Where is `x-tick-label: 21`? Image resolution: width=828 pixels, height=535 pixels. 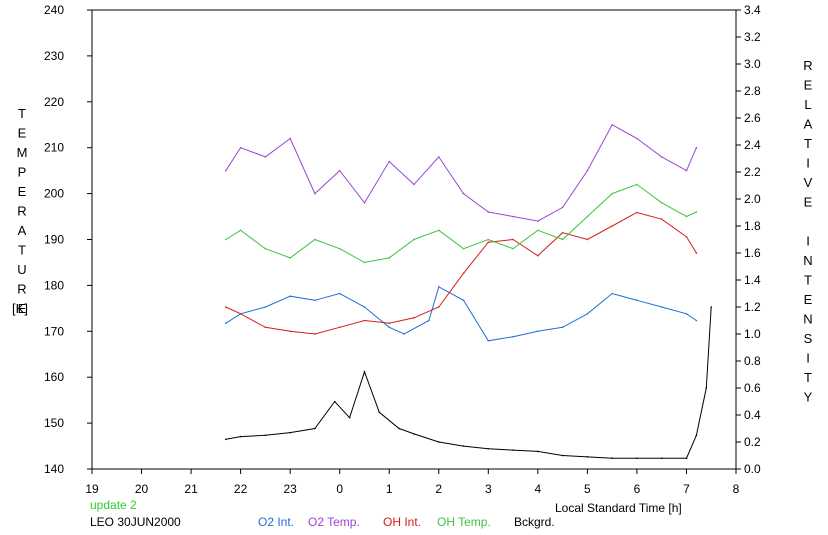 x-tick-label: 21 is located at coordinates (191, 489).